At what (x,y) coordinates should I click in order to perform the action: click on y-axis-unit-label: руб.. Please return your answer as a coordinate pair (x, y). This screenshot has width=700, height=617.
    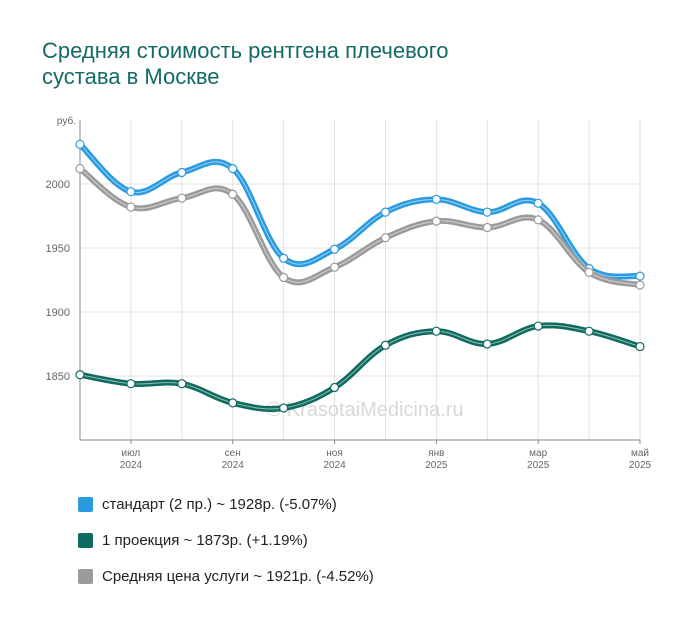
    Looking at the image, I should click on (66, 121).